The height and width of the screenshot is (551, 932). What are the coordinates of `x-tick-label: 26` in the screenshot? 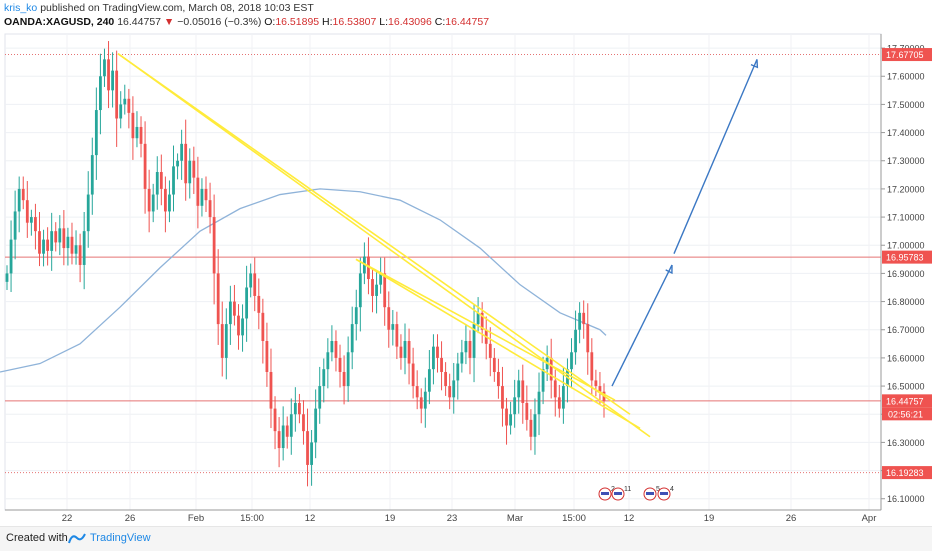 It's located at (791, 518).